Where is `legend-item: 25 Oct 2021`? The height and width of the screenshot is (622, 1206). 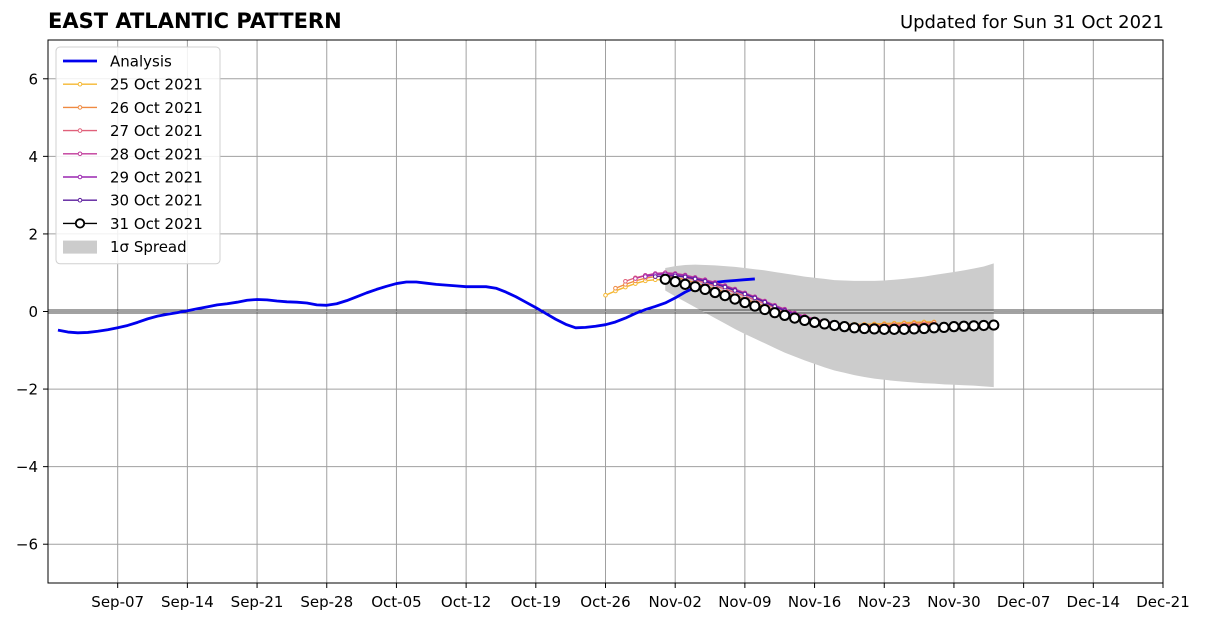 legend-item: 25 Oct 2021 is located at coordinates (133, 85).